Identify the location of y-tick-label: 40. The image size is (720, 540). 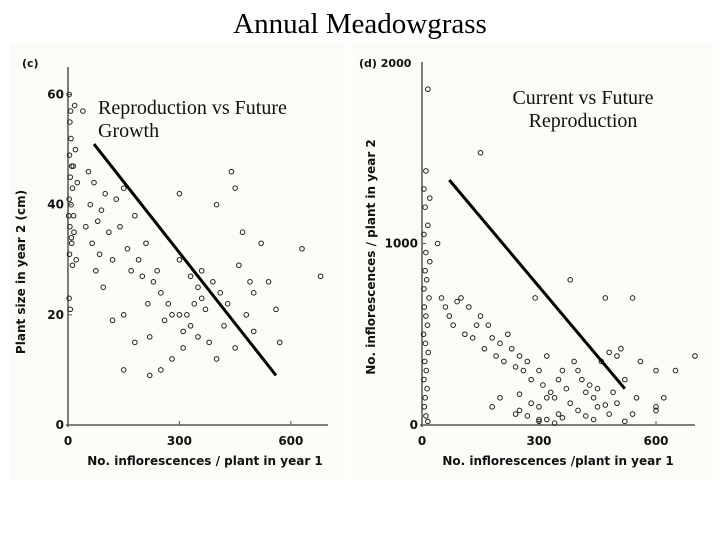
(55, 205).